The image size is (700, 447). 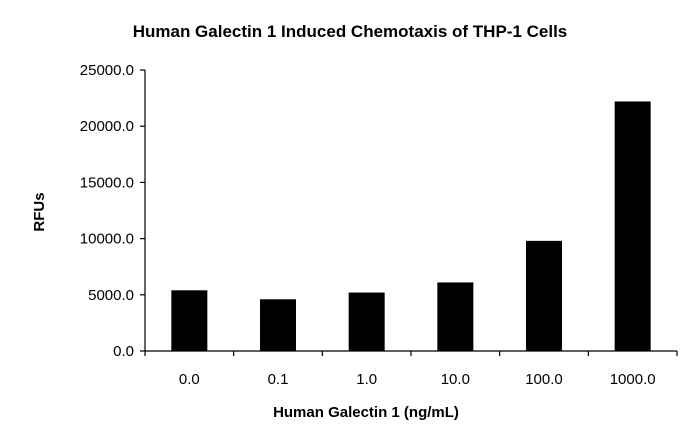 What do you see at coordinates (189, 320) in the screenshot?
I see `bar-0.0` at bounding box center [189, 320].